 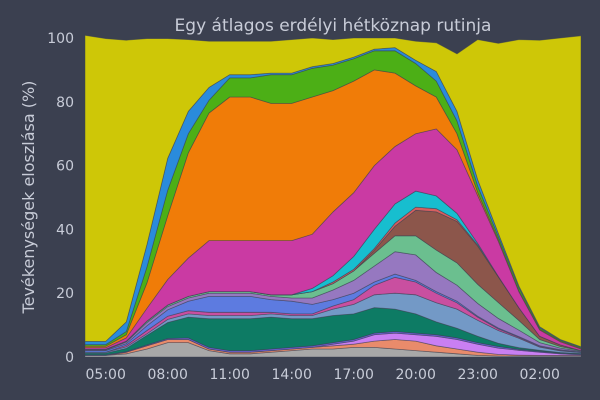 I want to click on x-axis: 05:00 08:00 11:00 14:00 17:00 20:00 23:00 02:00, so click(x=323, y=375).